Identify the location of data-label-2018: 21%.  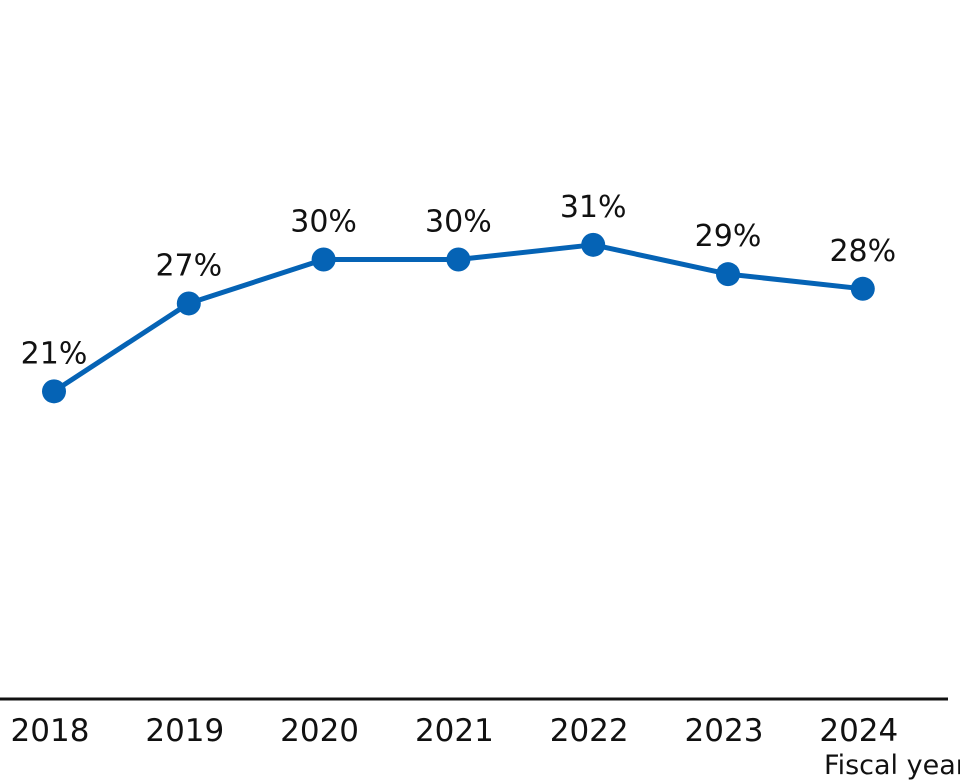
(54, 353).